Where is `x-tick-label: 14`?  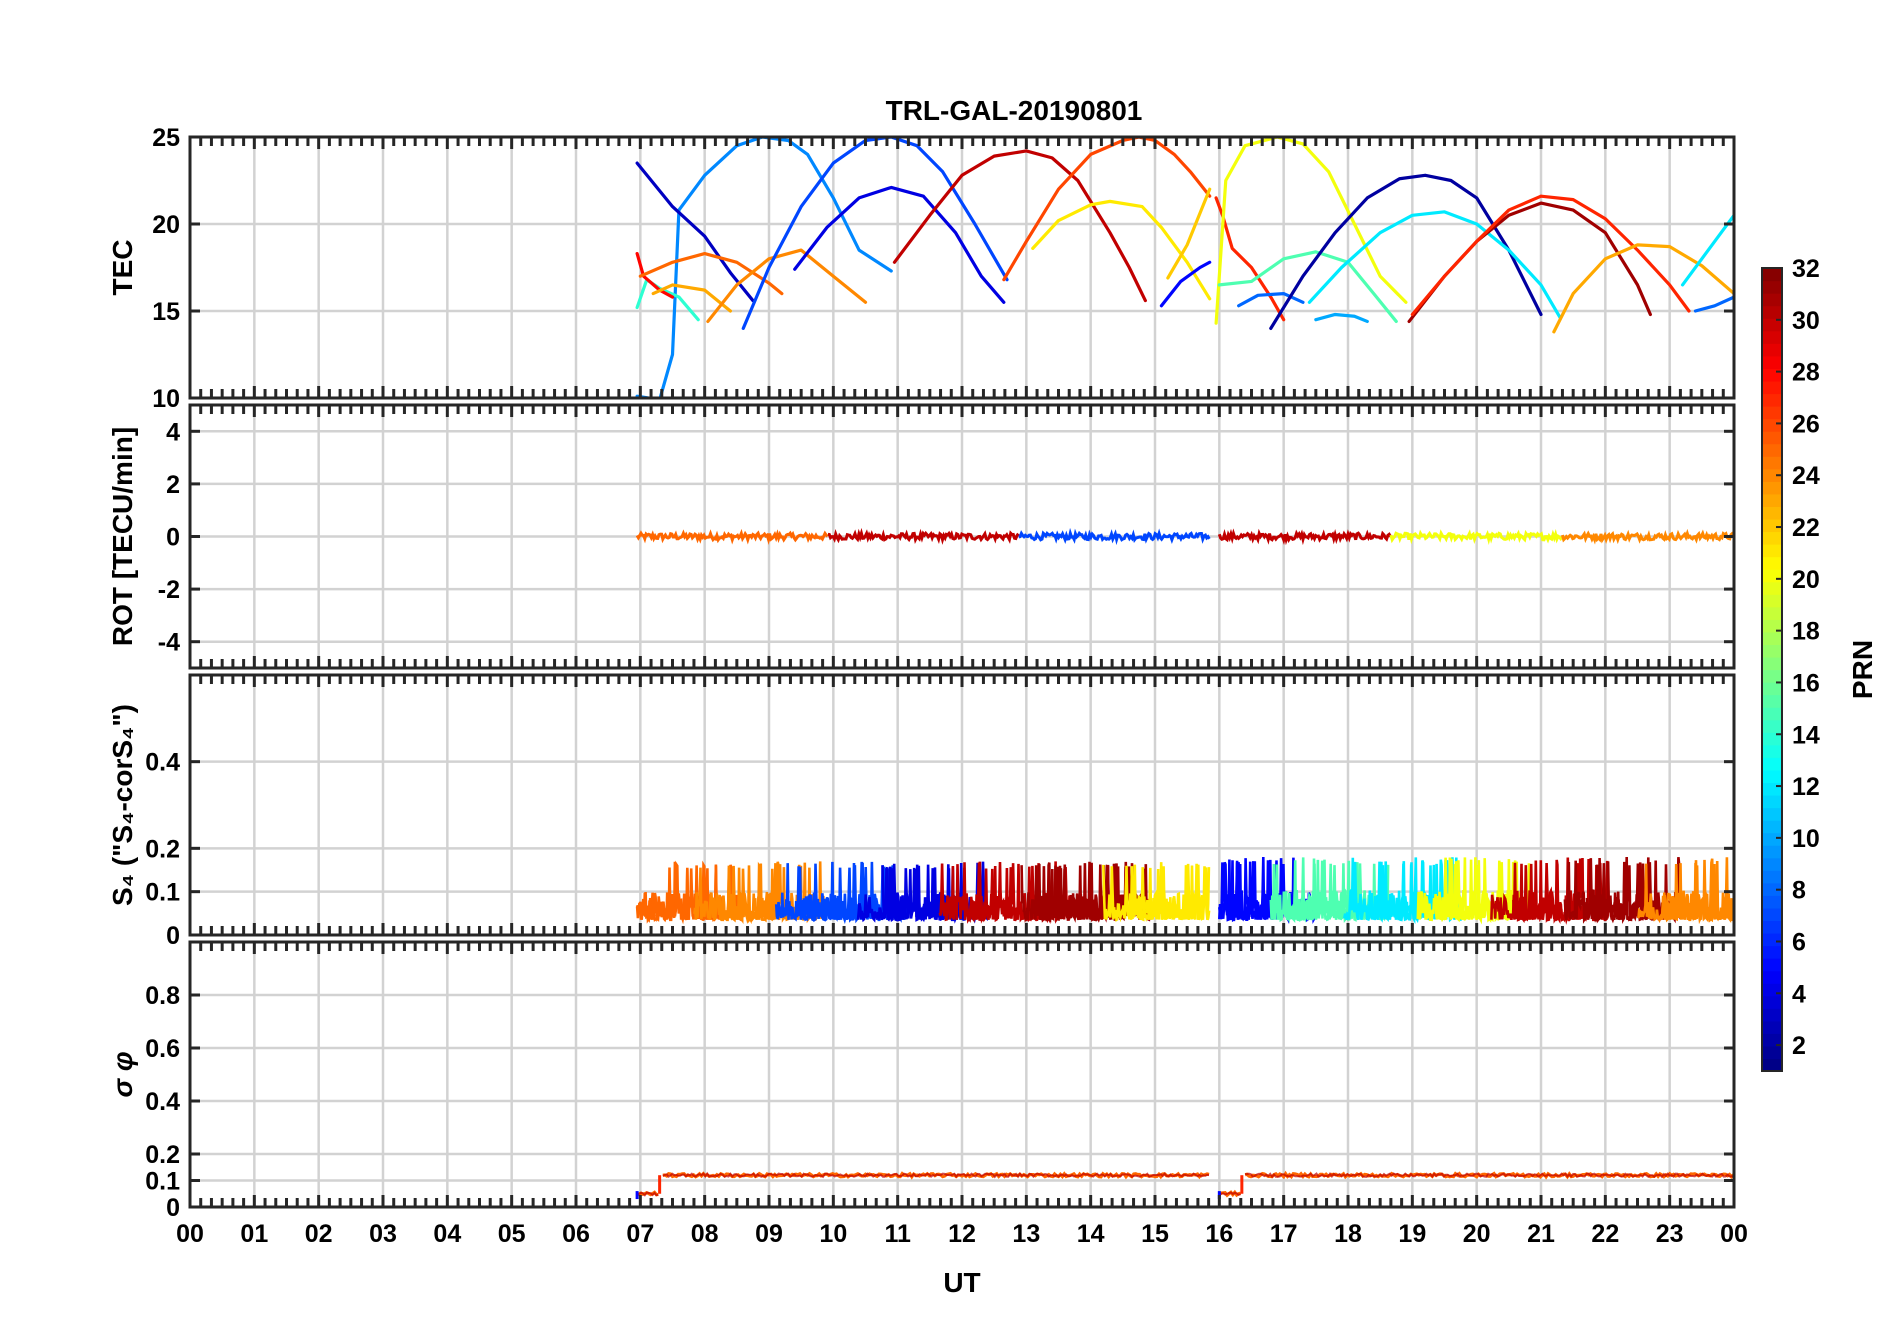 x-tick-label: 14 is located at coordinates (1091, 1234).